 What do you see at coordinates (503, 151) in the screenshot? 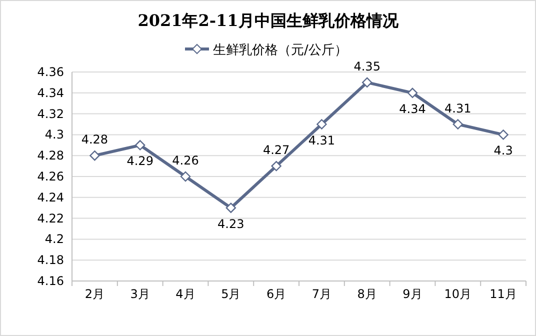
I see `data-label: 4.3` at bounding box center [503, 151].